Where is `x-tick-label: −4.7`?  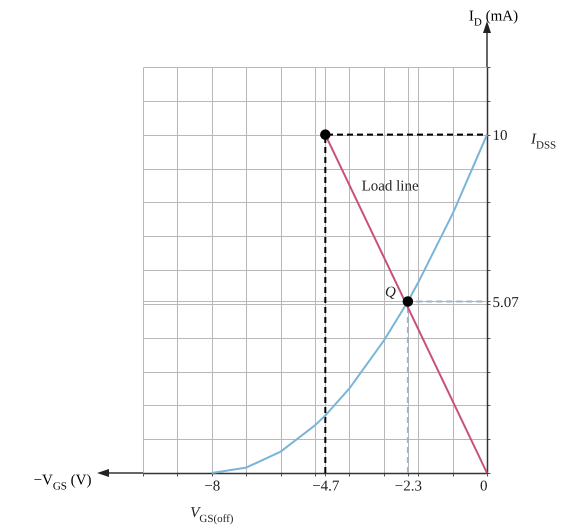 x-tick-label: −4.7 is located at coordinates (326, 486).